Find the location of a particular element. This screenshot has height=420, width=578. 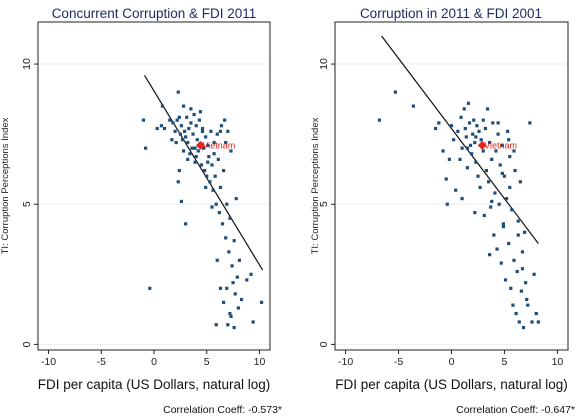

x-tick-label-4: 10 is located at coordinates (260, 362).